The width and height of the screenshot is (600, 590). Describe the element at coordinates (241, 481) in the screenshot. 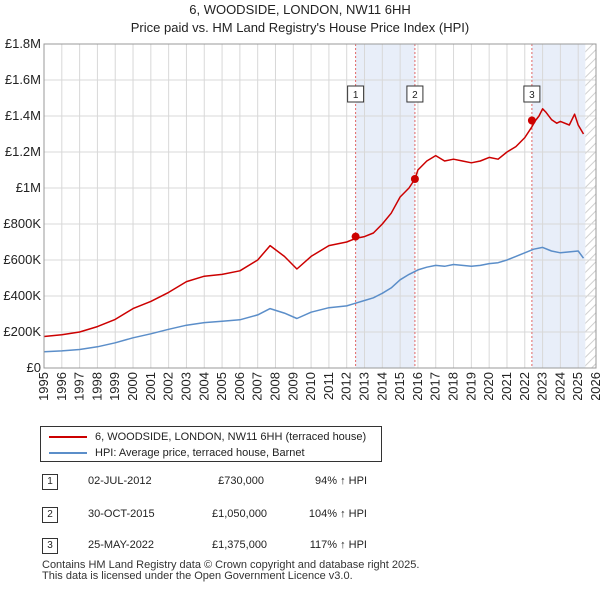

I see `sale-price: £730,000` at that location.